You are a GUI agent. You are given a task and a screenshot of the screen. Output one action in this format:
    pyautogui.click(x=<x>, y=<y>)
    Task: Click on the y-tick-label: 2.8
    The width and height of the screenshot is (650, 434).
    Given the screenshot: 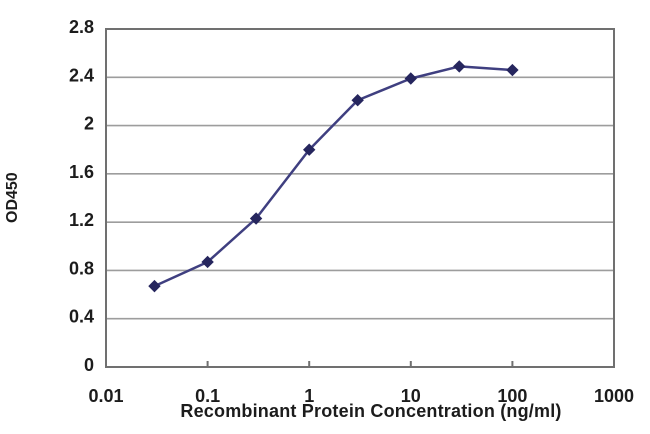 What is the action you would take?
    pyautogui.click(x=81, y=27)
    